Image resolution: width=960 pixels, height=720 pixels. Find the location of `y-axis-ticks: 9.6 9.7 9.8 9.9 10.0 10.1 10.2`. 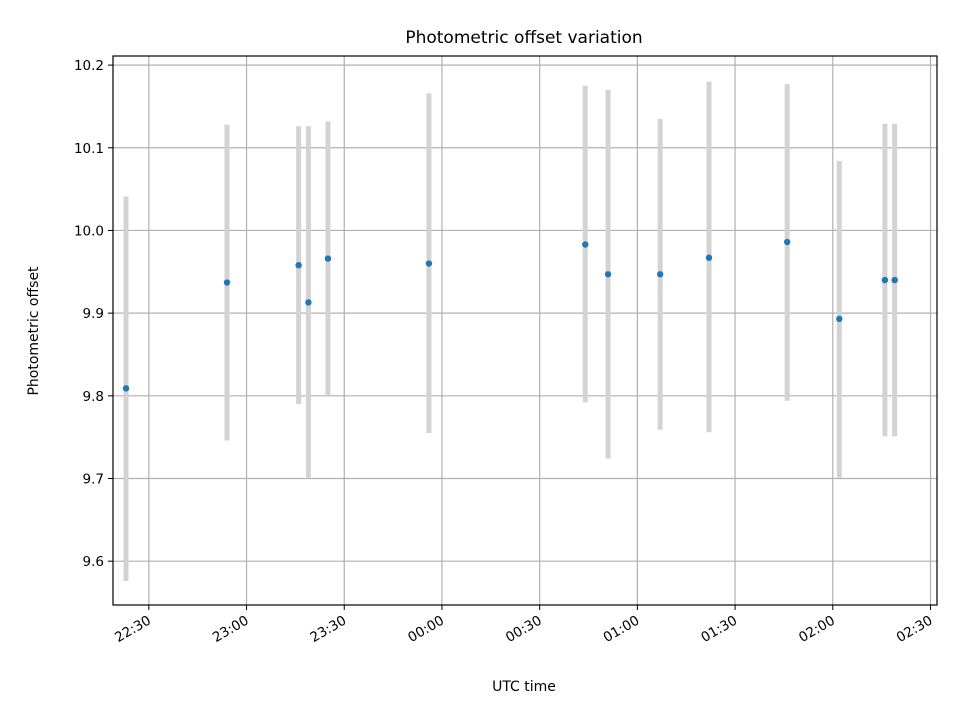

y-axis-ticks: 9.6 9.7 9.8 9.9 10.0 10.1 10.2 is located at coordinates (93, 314).